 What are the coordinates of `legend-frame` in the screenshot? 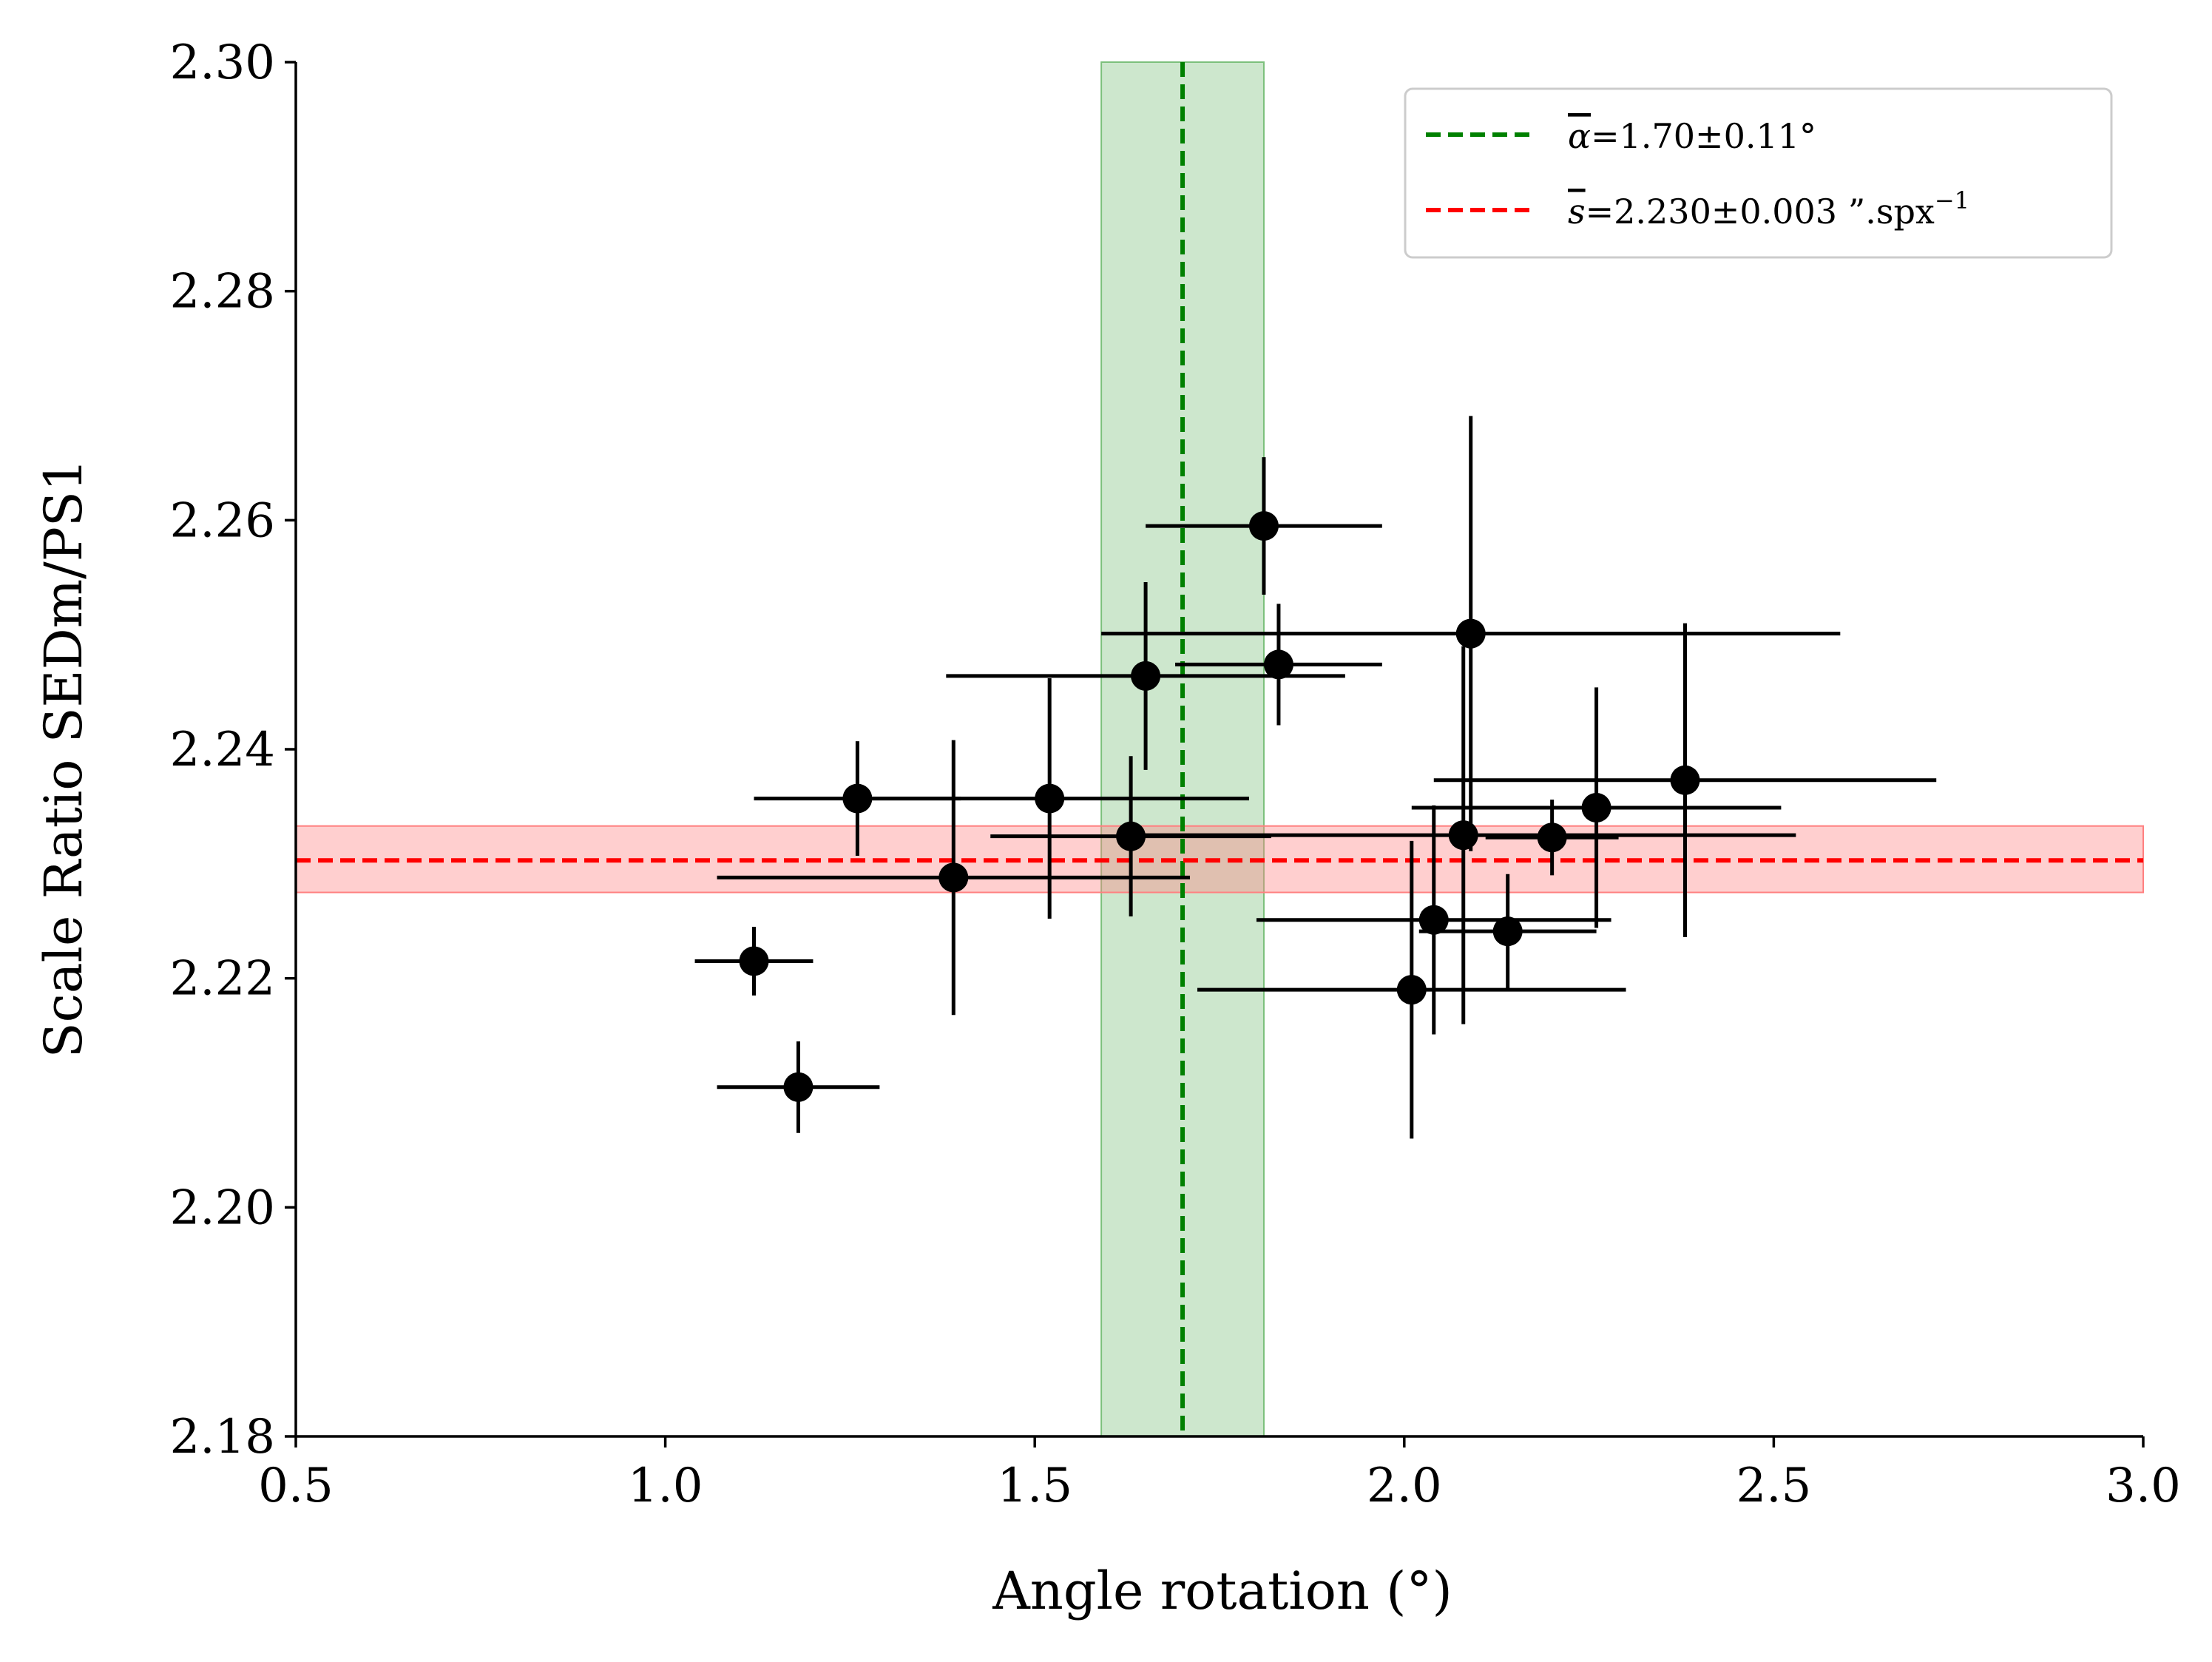 It's located at (1758, 173).